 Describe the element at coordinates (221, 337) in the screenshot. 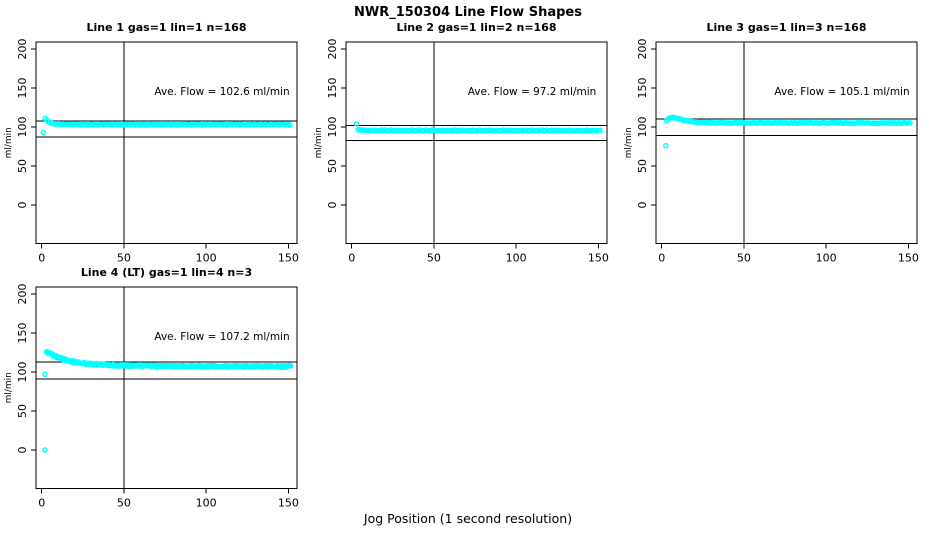

I see `ave-flow-label: Ave. Flow = 107.2 ml/min` at that location.